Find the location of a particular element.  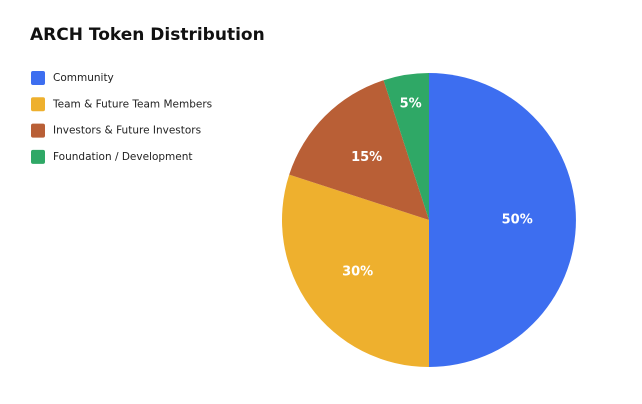

legend-label: Community is located at coordinates (83, 78).